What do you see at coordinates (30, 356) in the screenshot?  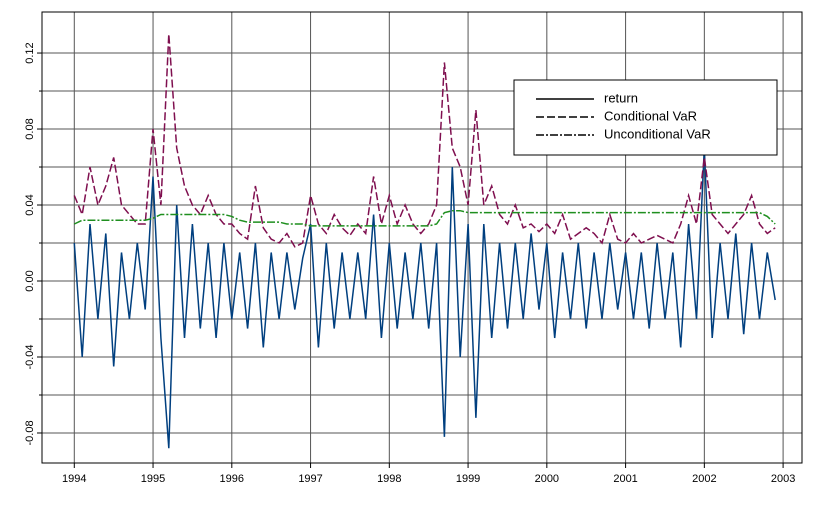 I see `y-tick-label: -0.04` at bounding box center [30, 356].